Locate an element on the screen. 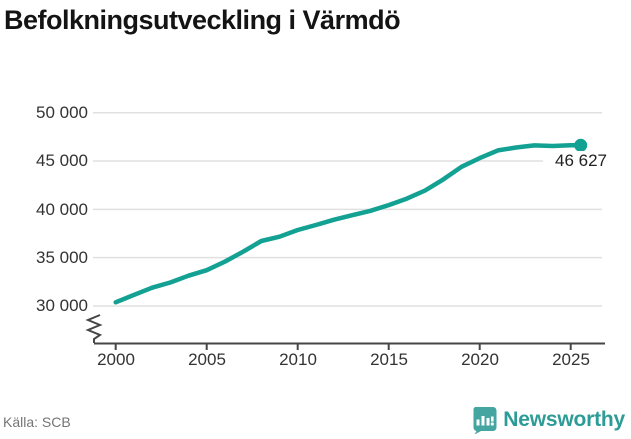 The image size is (631, 439). logo-bar-tall is located at coordinates (483, 420).